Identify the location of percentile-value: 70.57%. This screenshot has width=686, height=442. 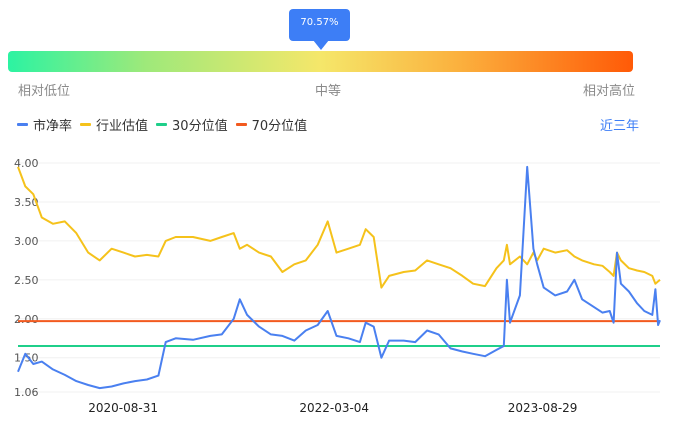
(319, 22).